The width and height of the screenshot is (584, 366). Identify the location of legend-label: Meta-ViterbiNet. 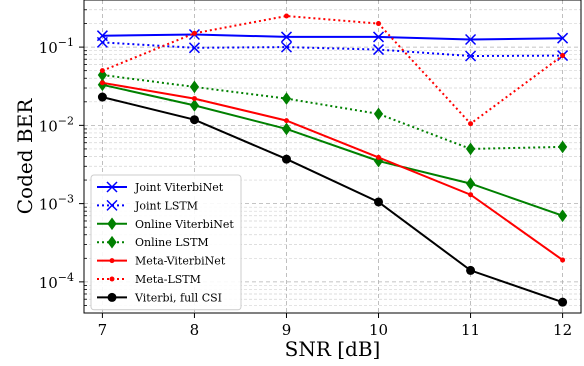
(180, 261).